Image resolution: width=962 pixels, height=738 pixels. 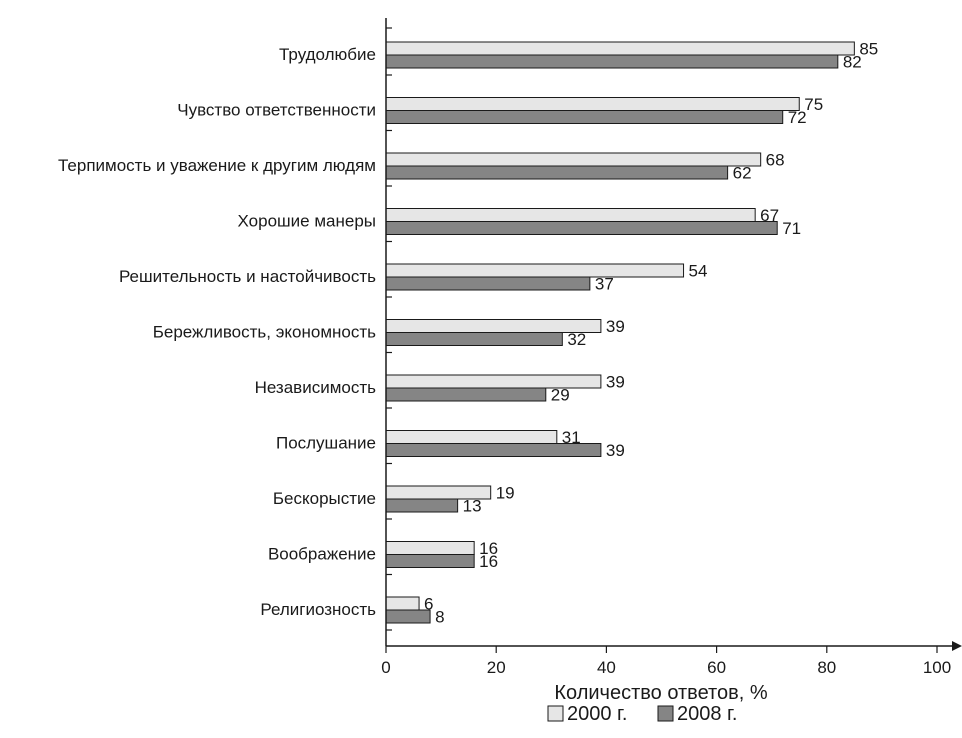 What do you see at coordinates (247, 276) in the screenshot?
I see `category-label: Решительность и настойчивость` at bounding box center [247, 276].